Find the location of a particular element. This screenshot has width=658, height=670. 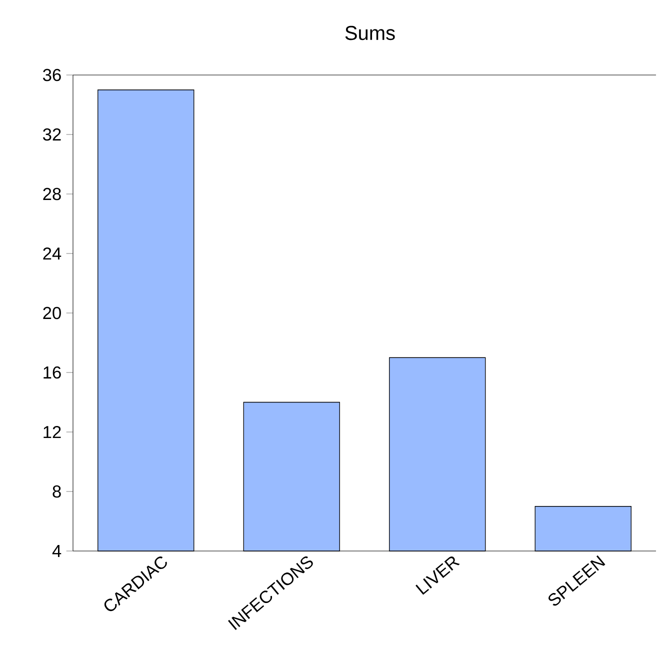

y-tick-label: 16 is located at coordinates (52, 372).